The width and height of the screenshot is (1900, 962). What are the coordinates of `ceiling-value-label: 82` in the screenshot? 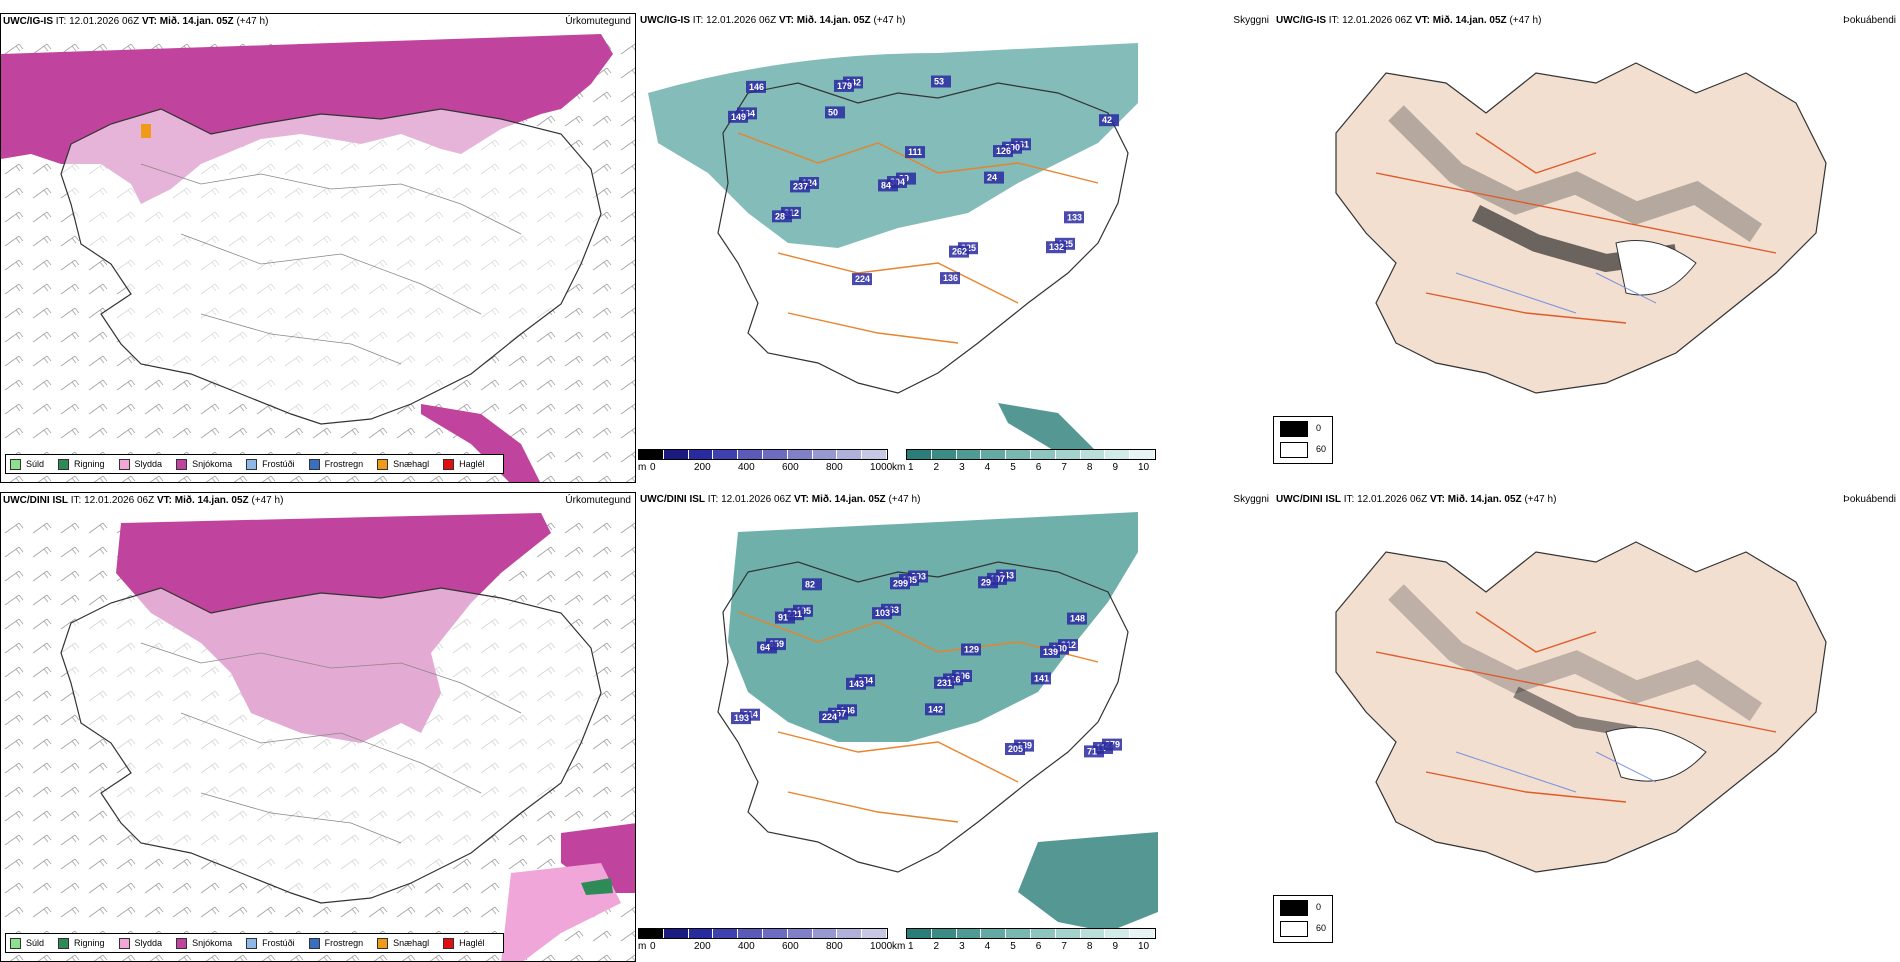 It's located at (810, 584).